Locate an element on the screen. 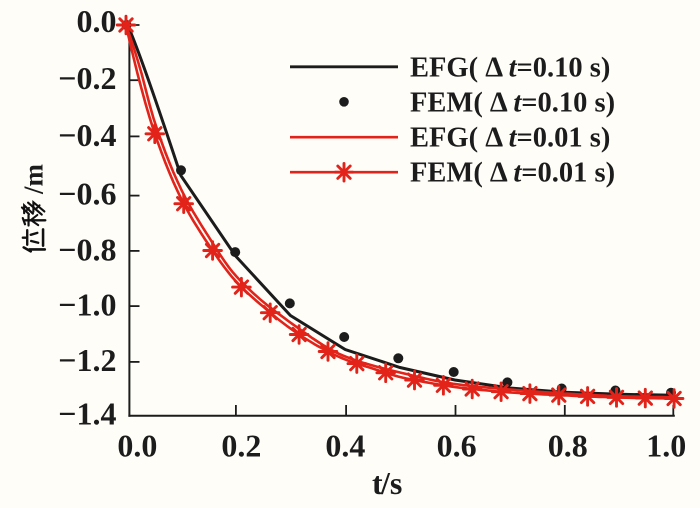 This screenshot has width=700, height=508. svg-text: FEM( Δ t=0.10 s) is located at coordinates (512, 102).